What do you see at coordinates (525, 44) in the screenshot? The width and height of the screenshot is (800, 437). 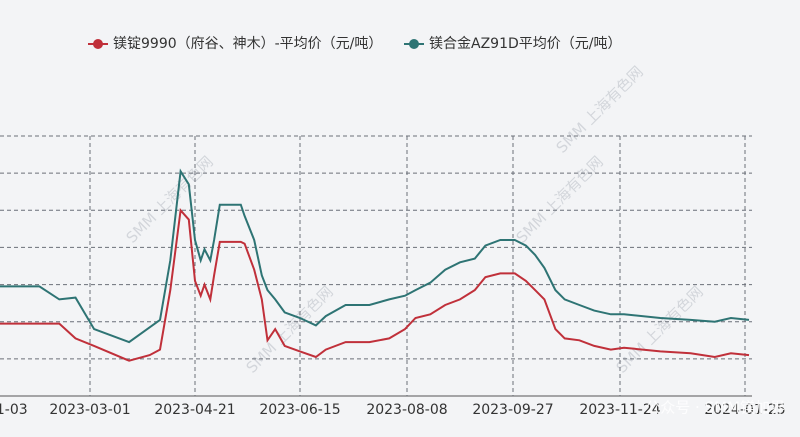 I see `legend-label: 镁合金AZ91D平均价（元/吨）` at bounding box center [525, 44].